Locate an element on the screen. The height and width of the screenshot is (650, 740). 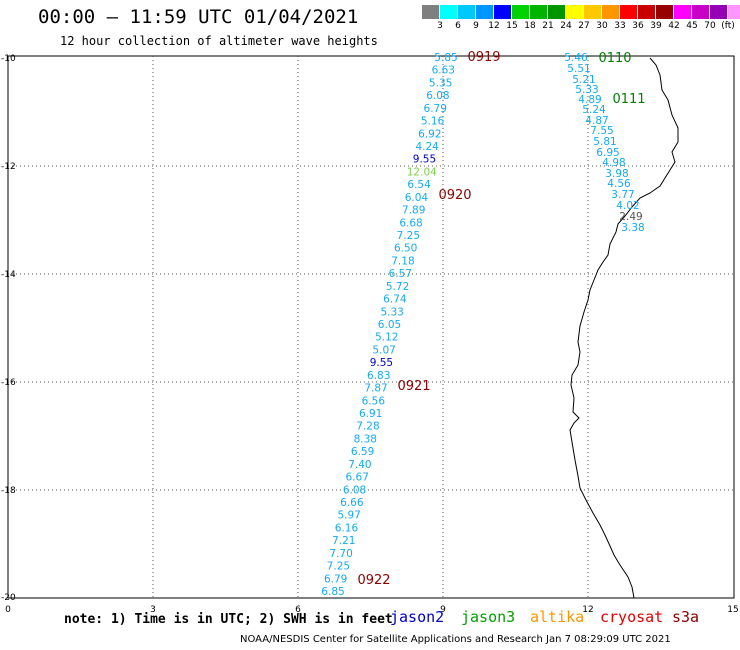
swh-value-label: 6.66 is located at coordinates (352, 503).